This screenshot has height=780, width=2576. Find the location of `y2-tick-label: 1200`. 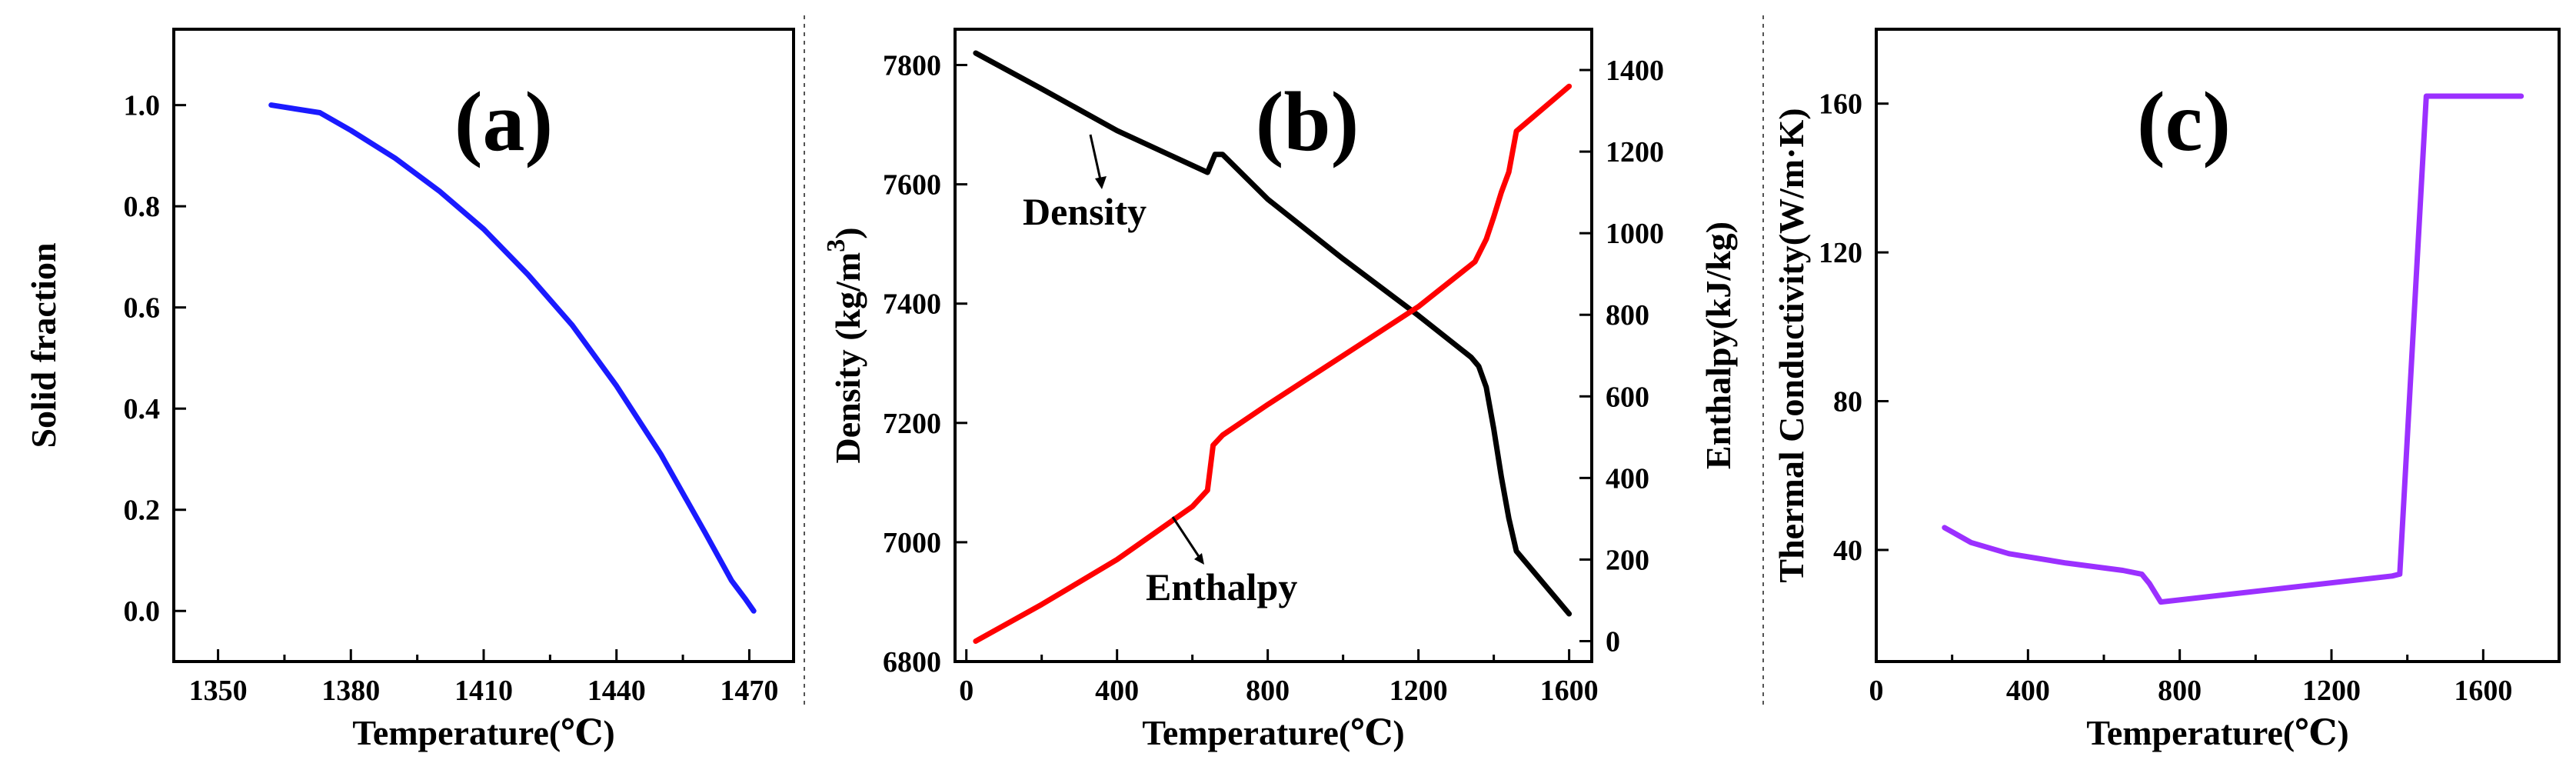

y2-tick-label: 1200 is located at coordinates (1635, 152).